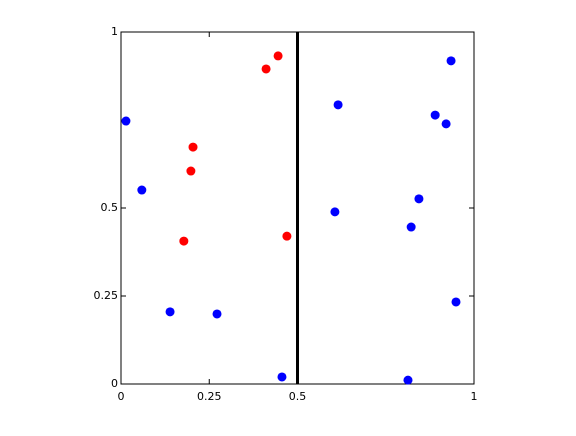  What do you see at coordinates (110, 207) in the screenshot?
I see `y-tick-label: 0.5` at bounding box center [110, 207].